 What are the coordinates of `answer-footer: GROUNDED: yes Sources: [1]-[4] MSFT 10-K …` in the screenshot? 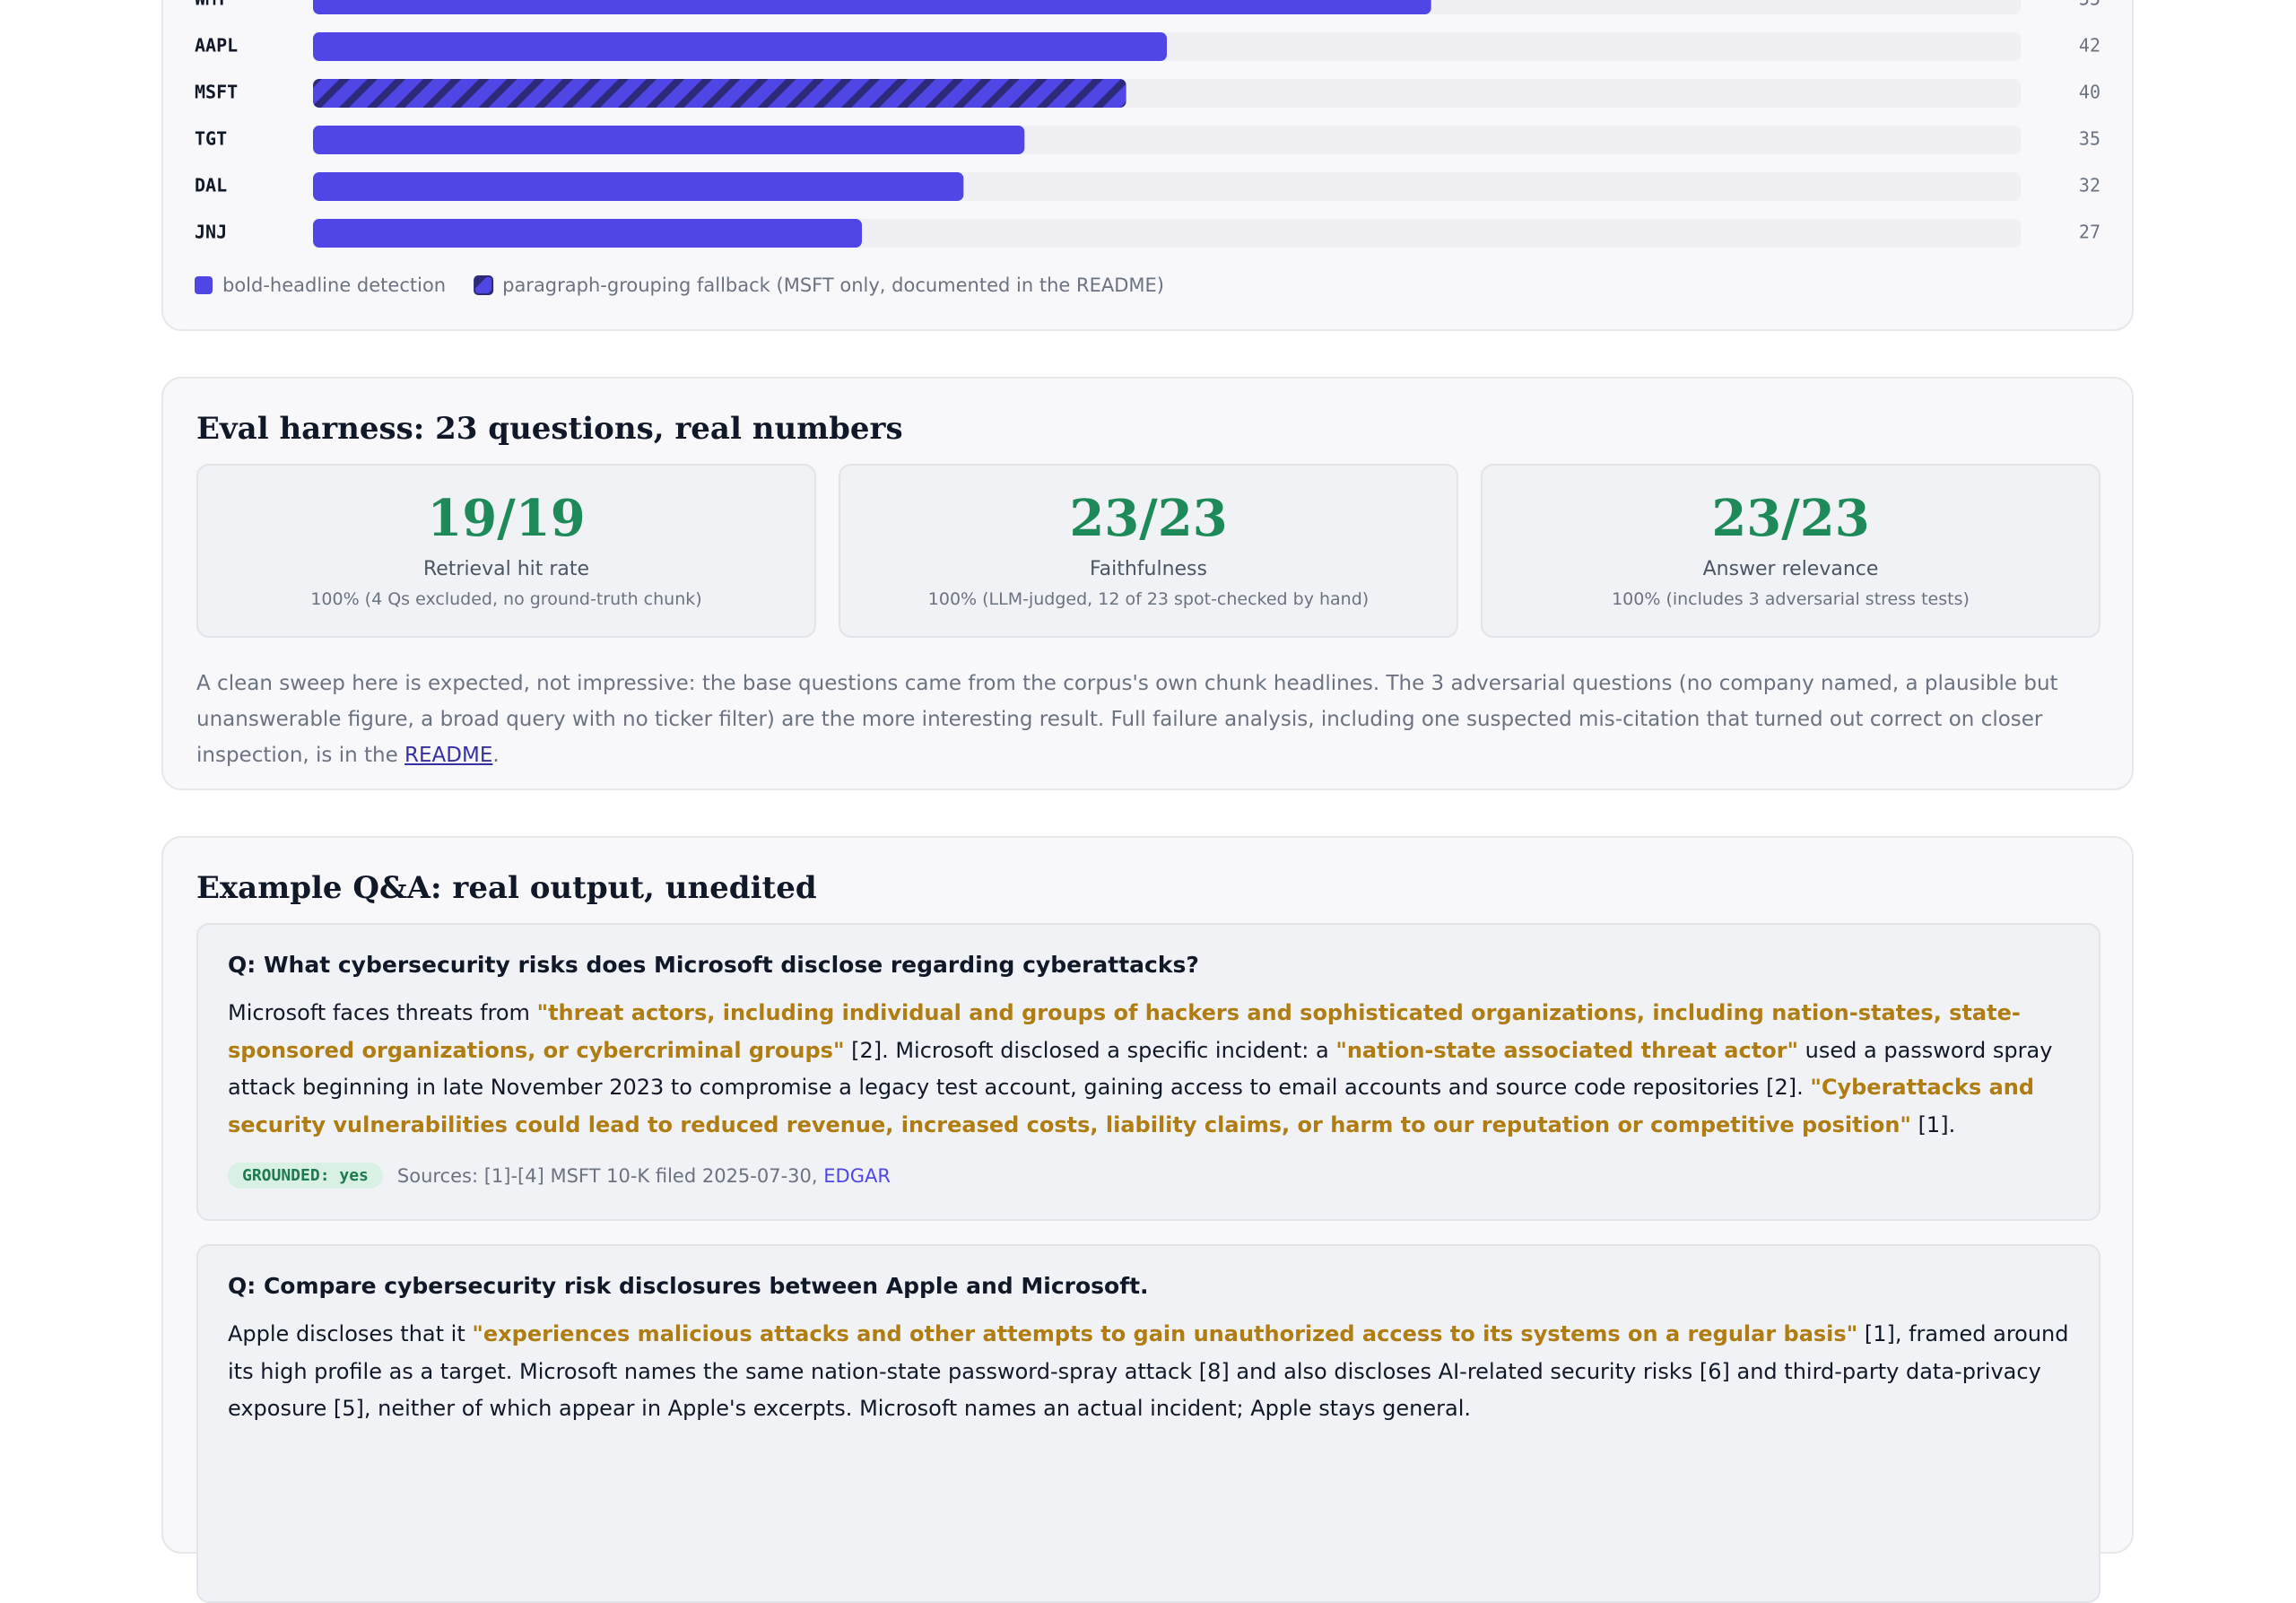 It's located at (559, 1176).